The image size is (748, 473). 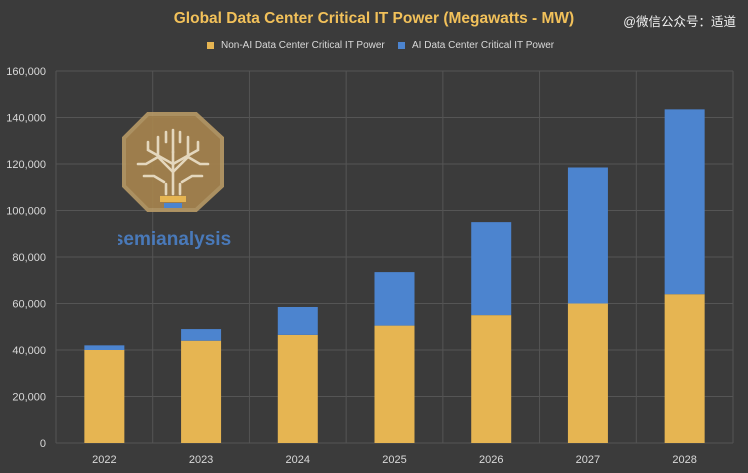 I want to click on y-tick-label: 40,000, so click(x=29, y=351).